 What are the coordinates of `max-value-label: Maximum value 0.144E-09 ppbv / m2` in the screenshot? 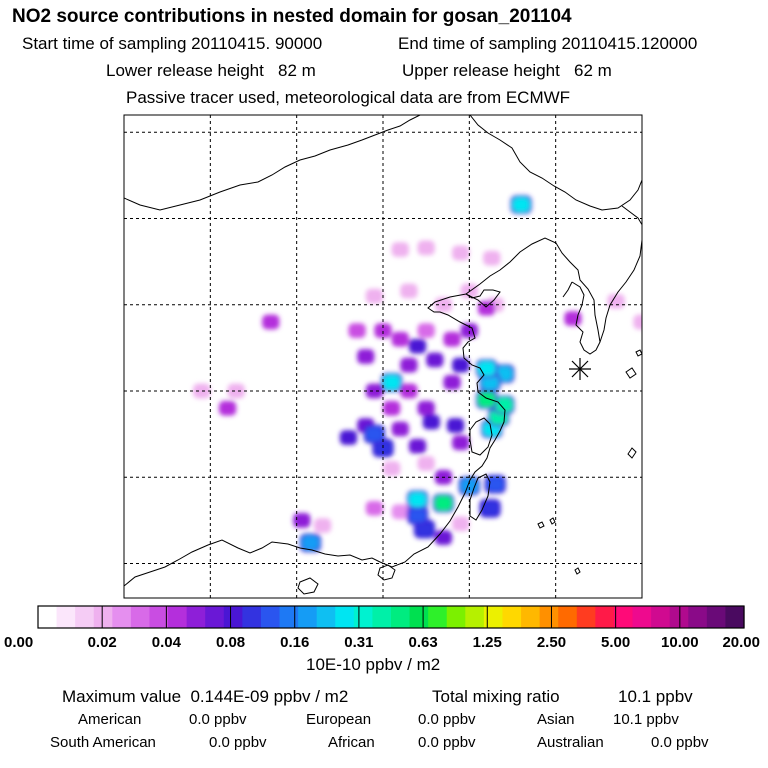 It's located at (205, 696).